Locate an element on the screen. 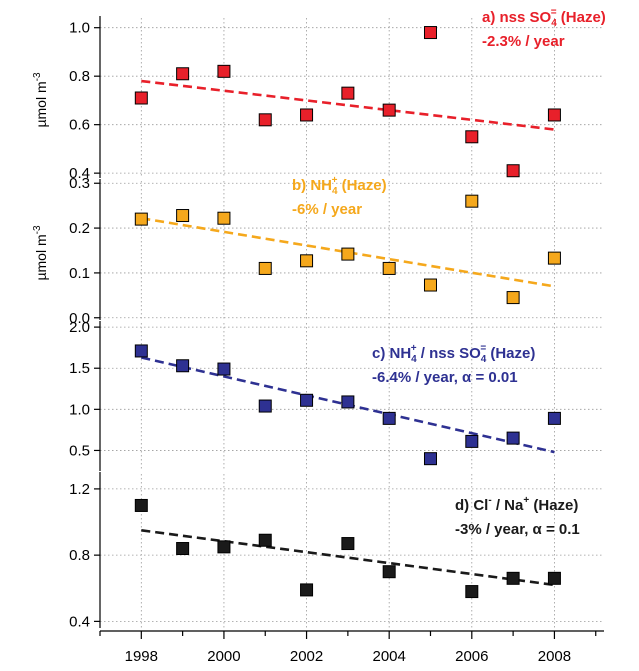  x-tick-label: 2006 is located at coordinates (471, 656).